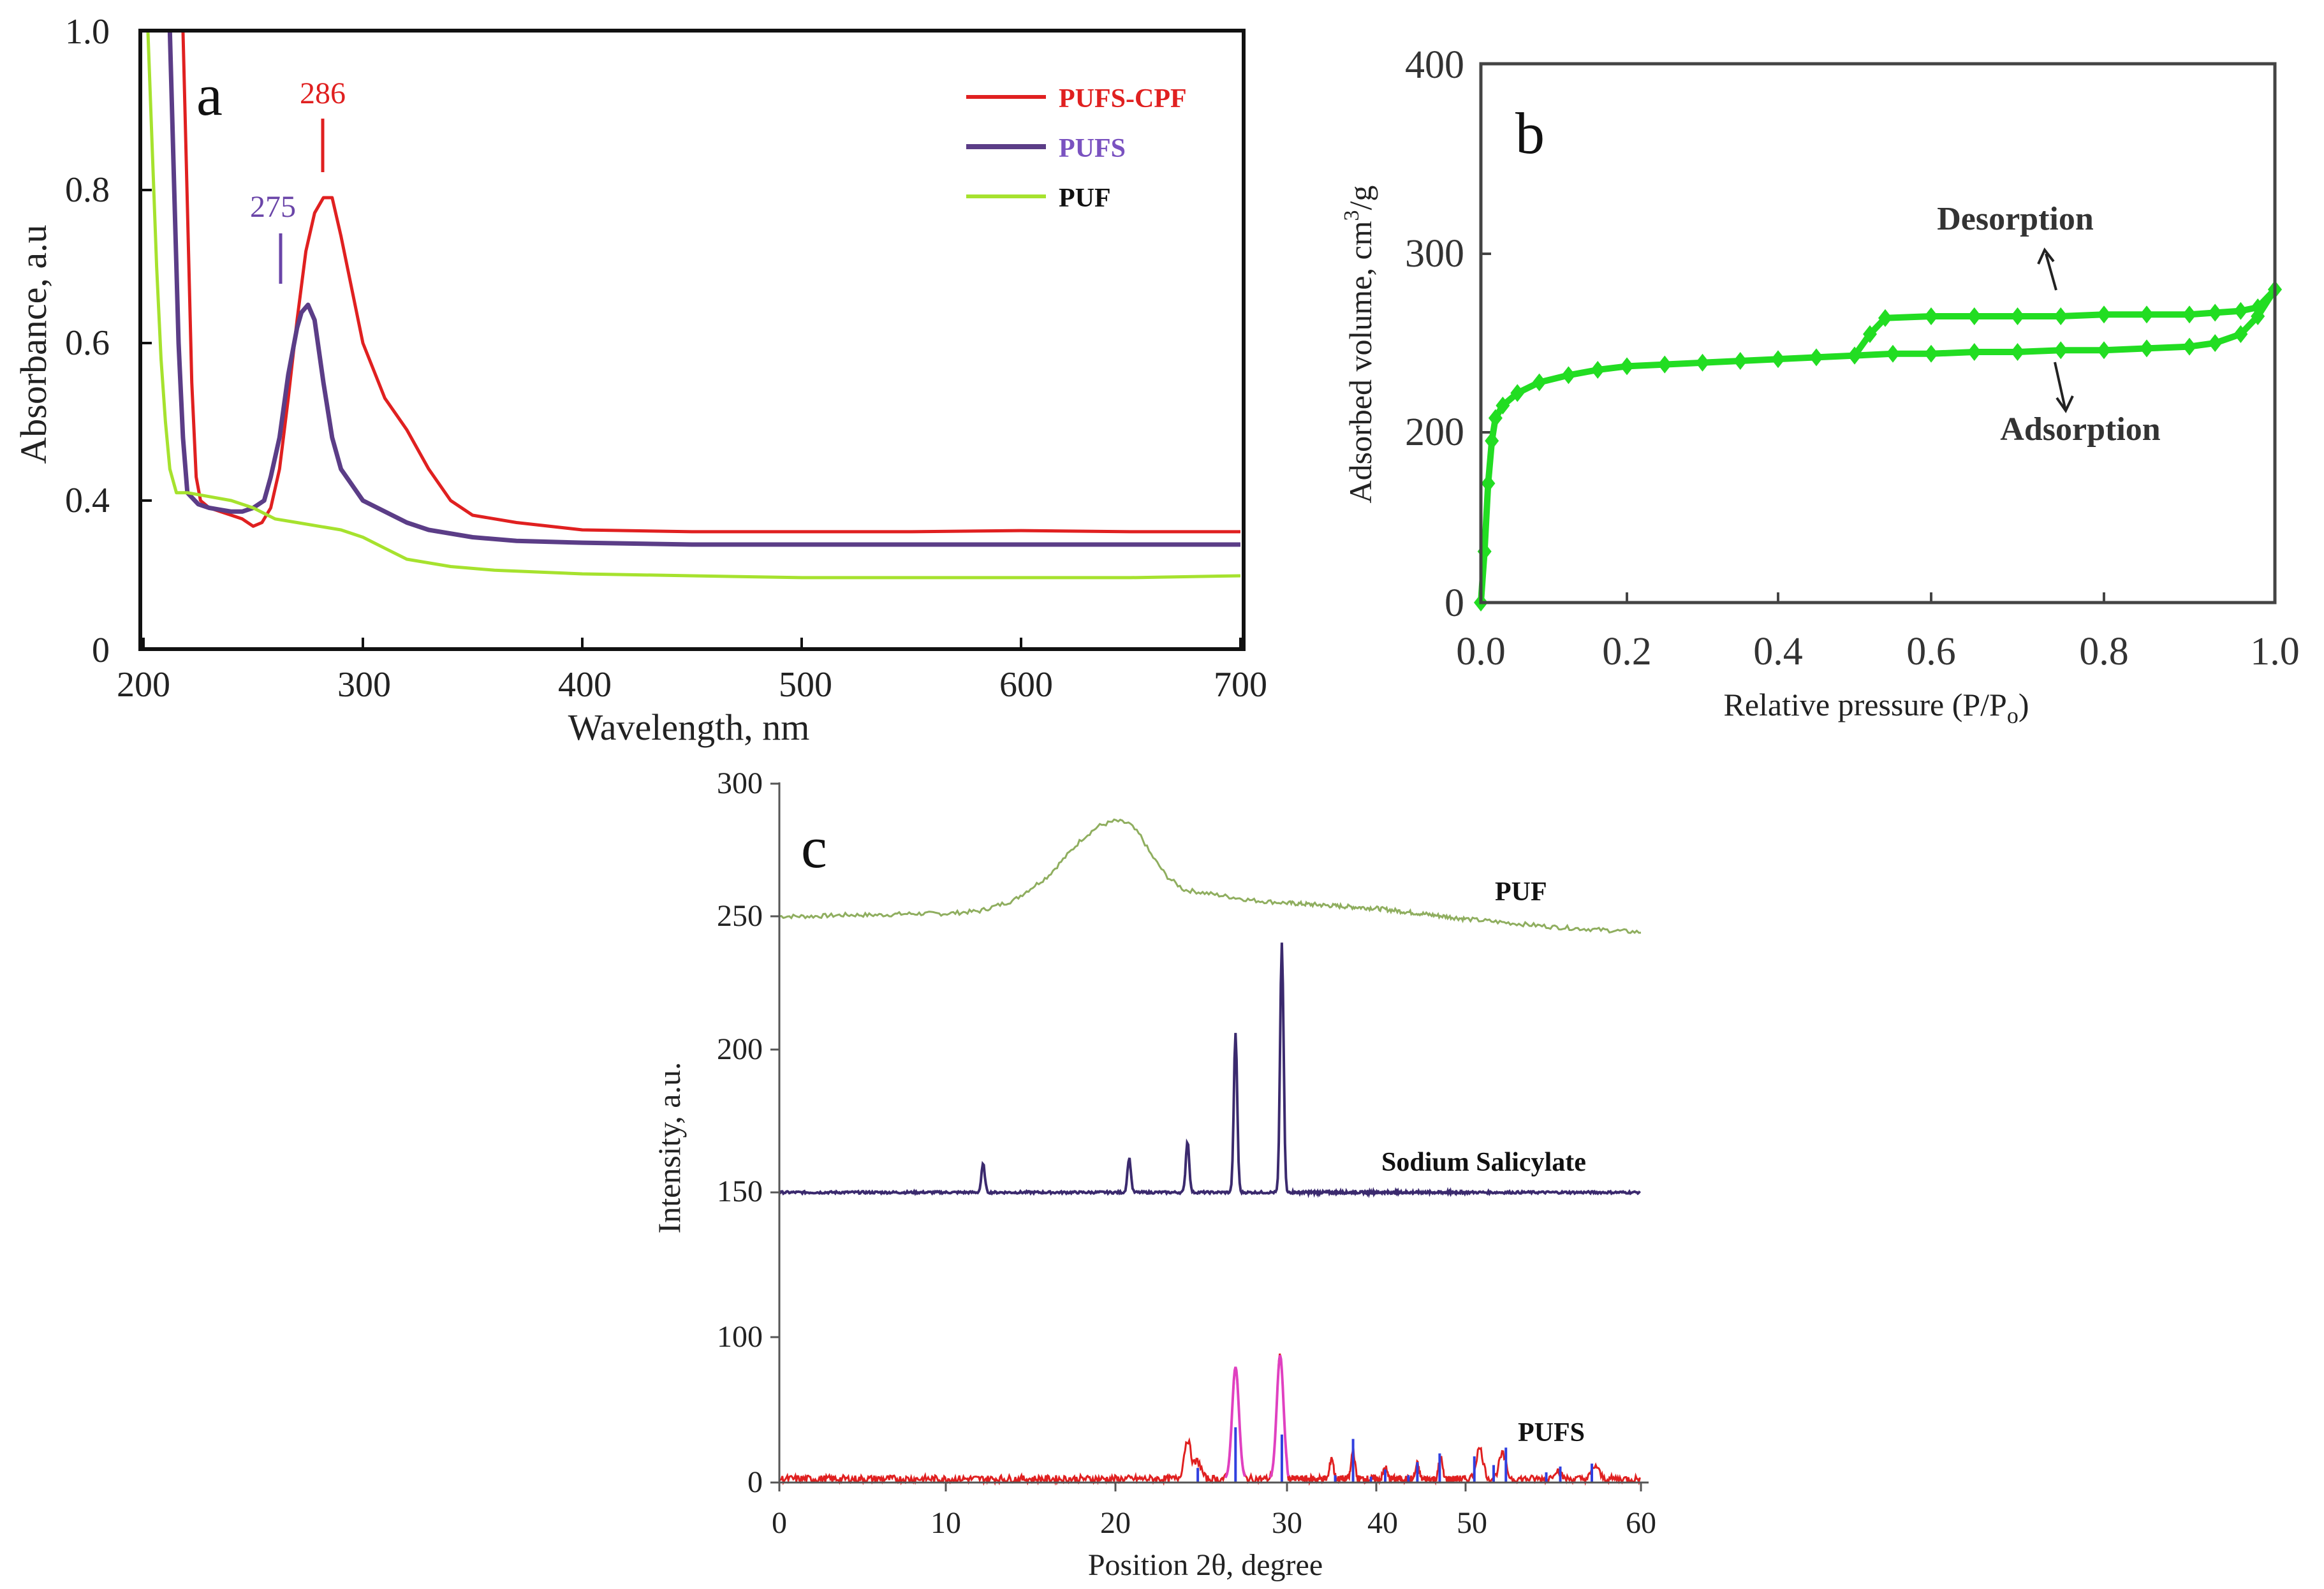 Image resolution: width=2324 pixels, height=1589 pixels. I want to click on panel-b-frame, so click(1878, 333).